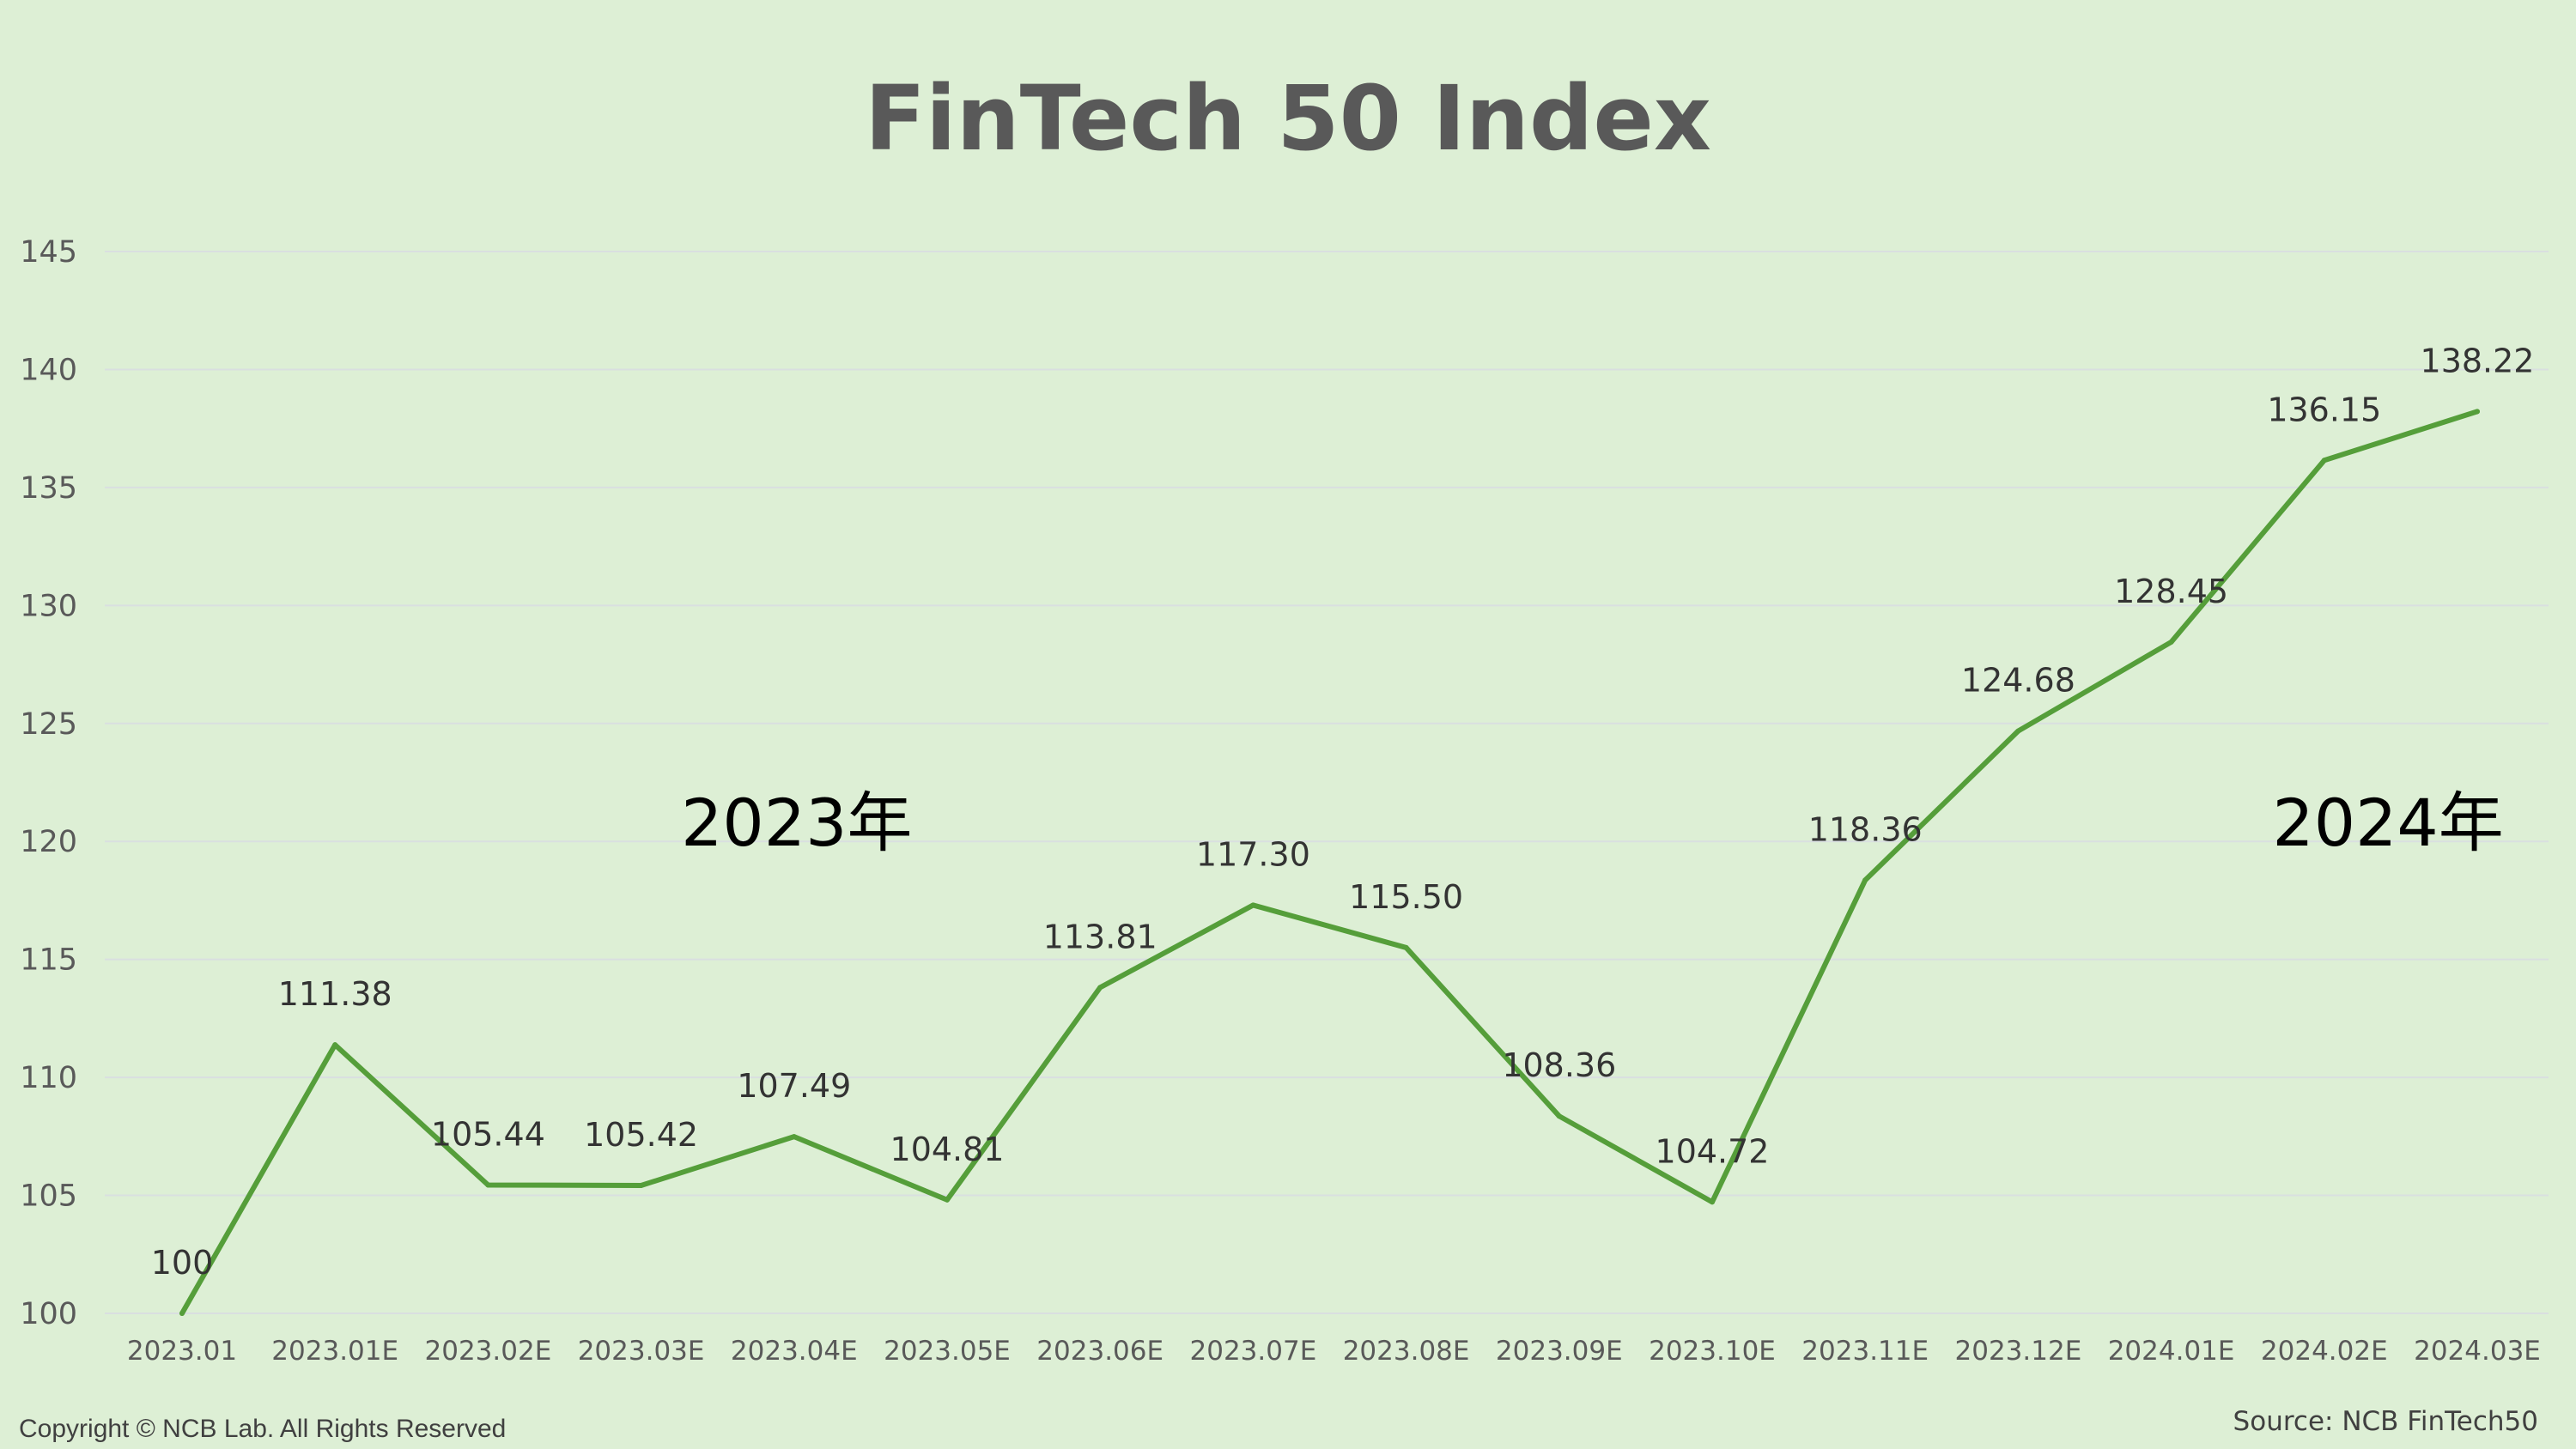  I want to click on y-tick-label: 100, so click(48, 1314).